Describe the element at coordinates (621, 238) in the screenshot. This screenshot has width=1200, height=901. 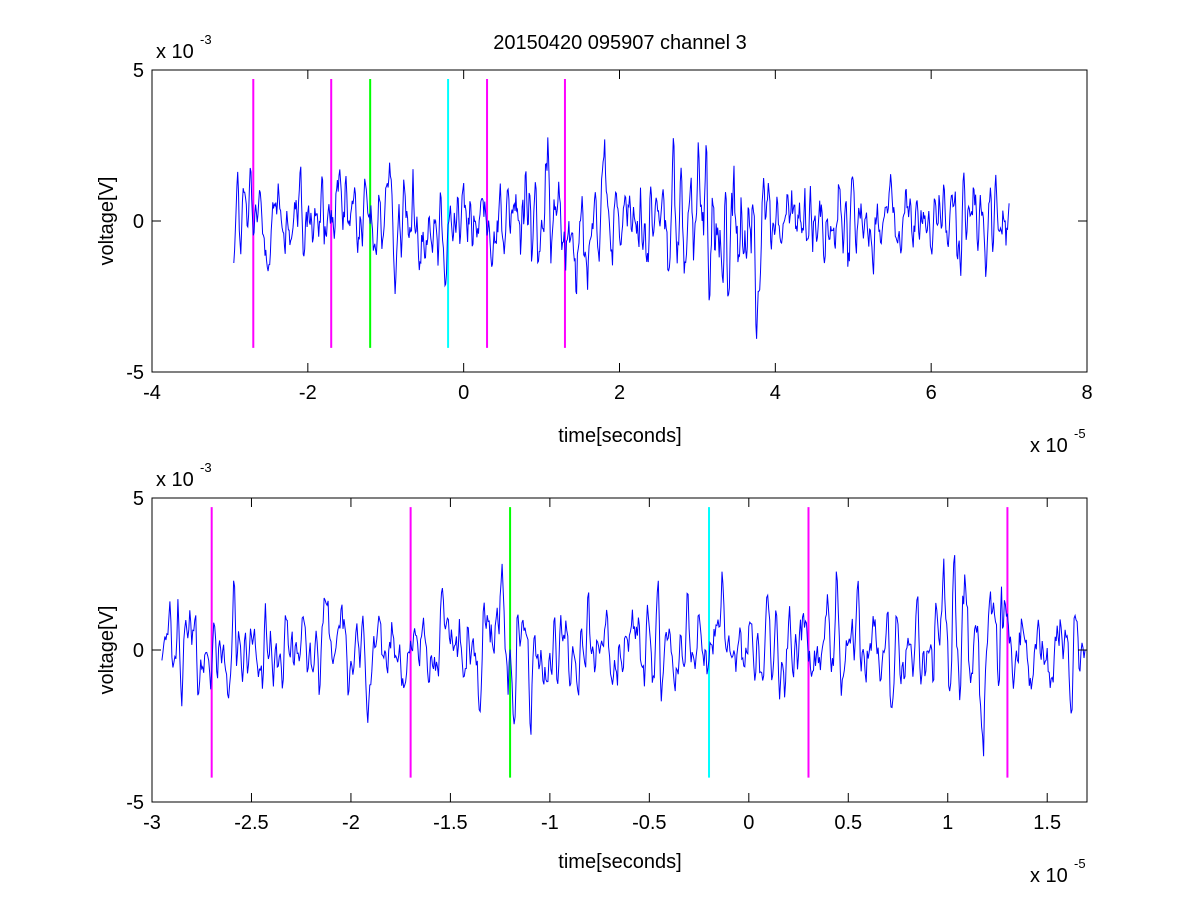
I see `top-signal-series` at that location.